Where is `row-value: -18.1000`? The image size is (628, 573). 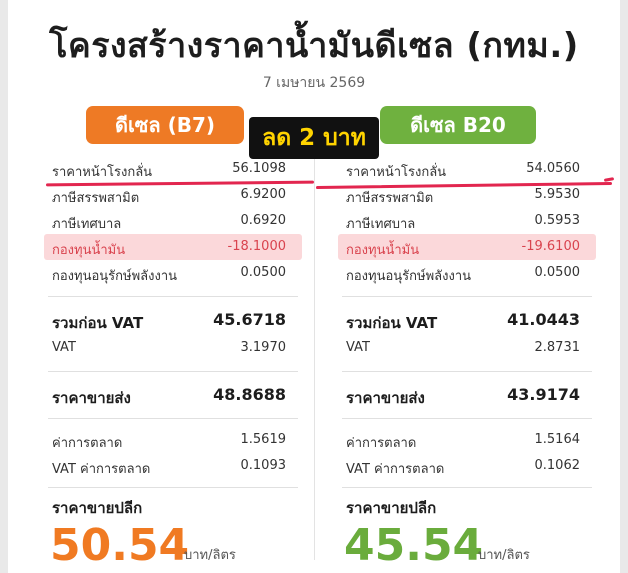
row-value: -18.1000 is located at coordinates (256, 246).